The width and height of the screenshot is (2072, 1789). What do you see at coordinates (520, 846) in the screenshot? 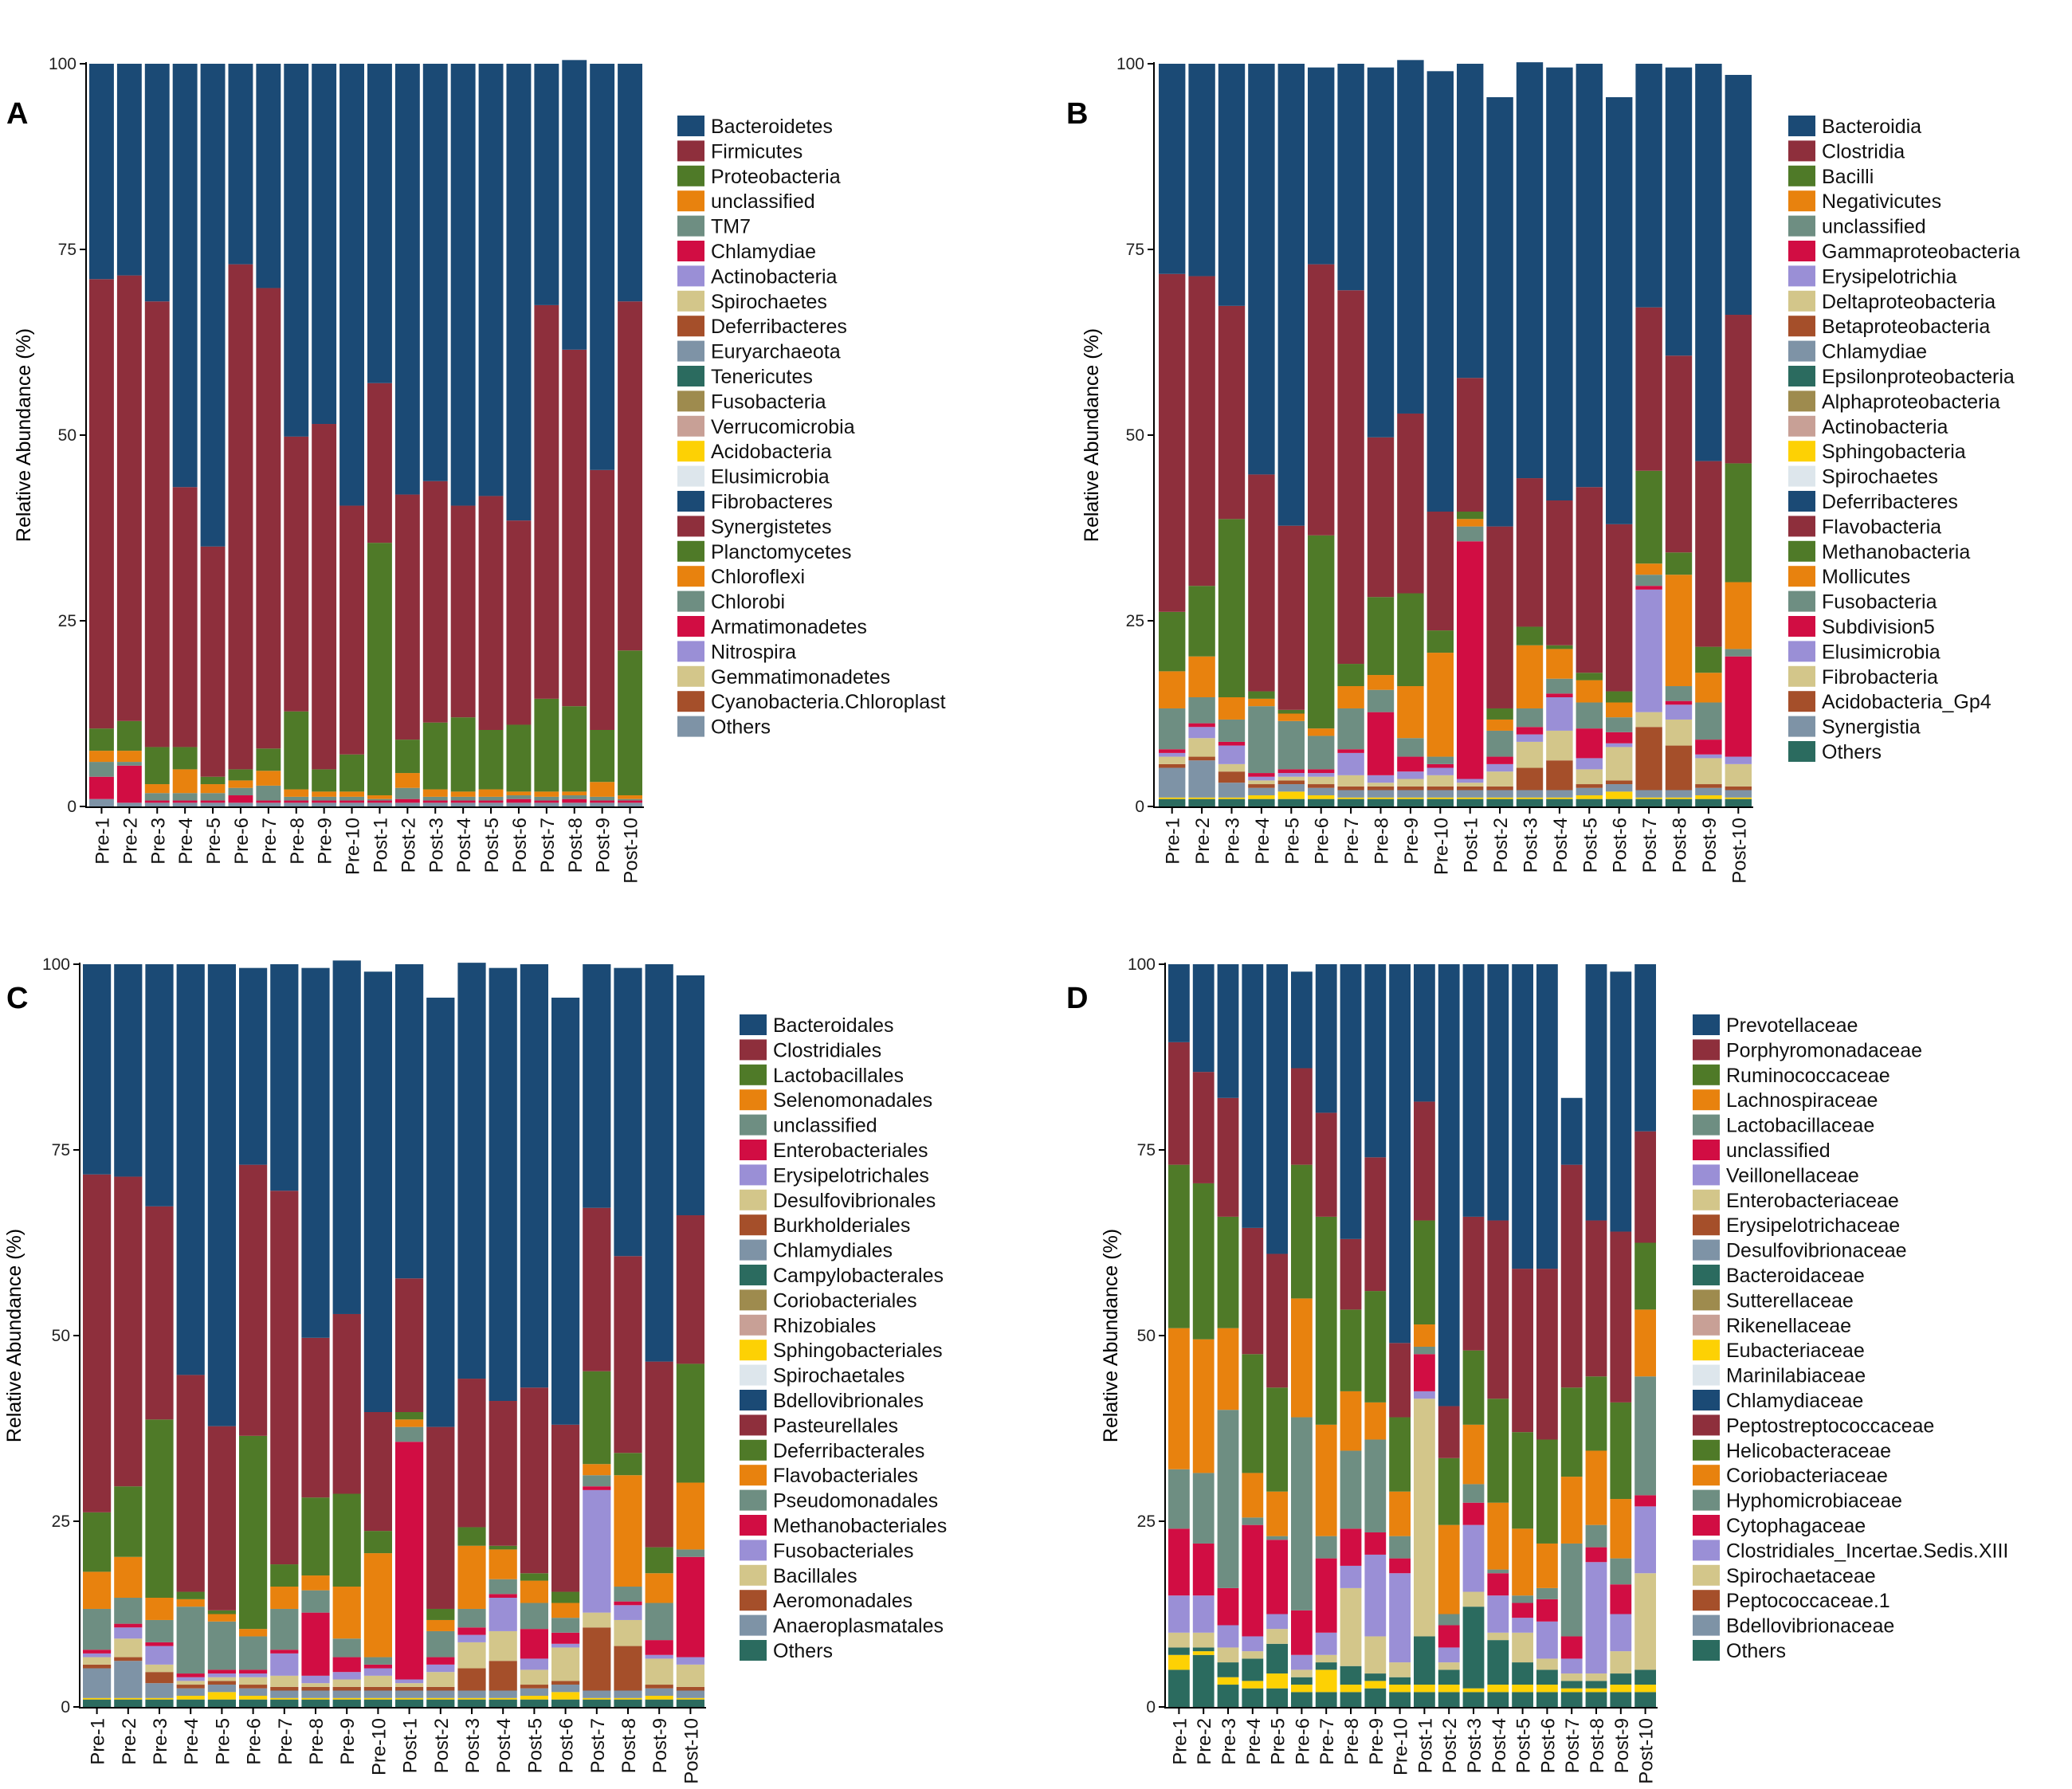
I see `x-tick-label: Post-6` at bounding box center [520, 846].